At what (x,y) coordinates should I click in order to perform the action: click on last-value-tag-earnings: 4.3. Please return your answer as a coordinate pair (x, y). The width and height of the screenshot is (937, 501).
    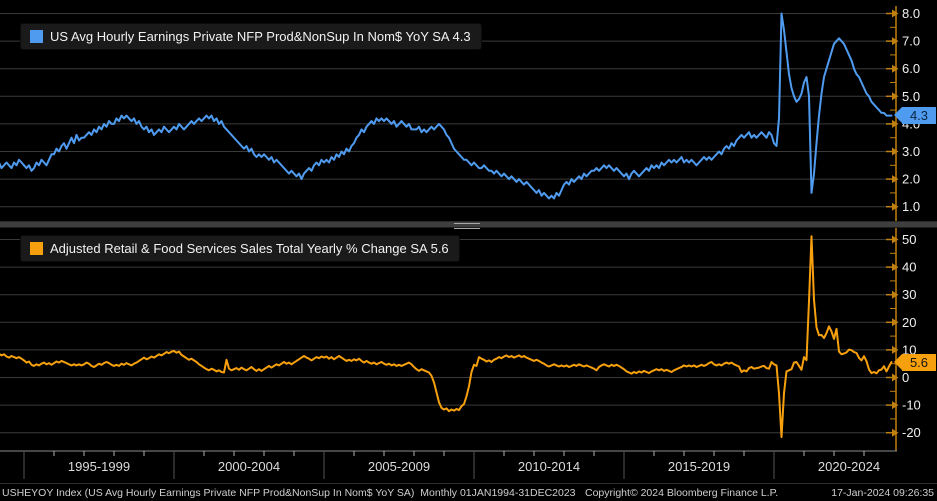
    Looking at the image, I should click on (915, 116).